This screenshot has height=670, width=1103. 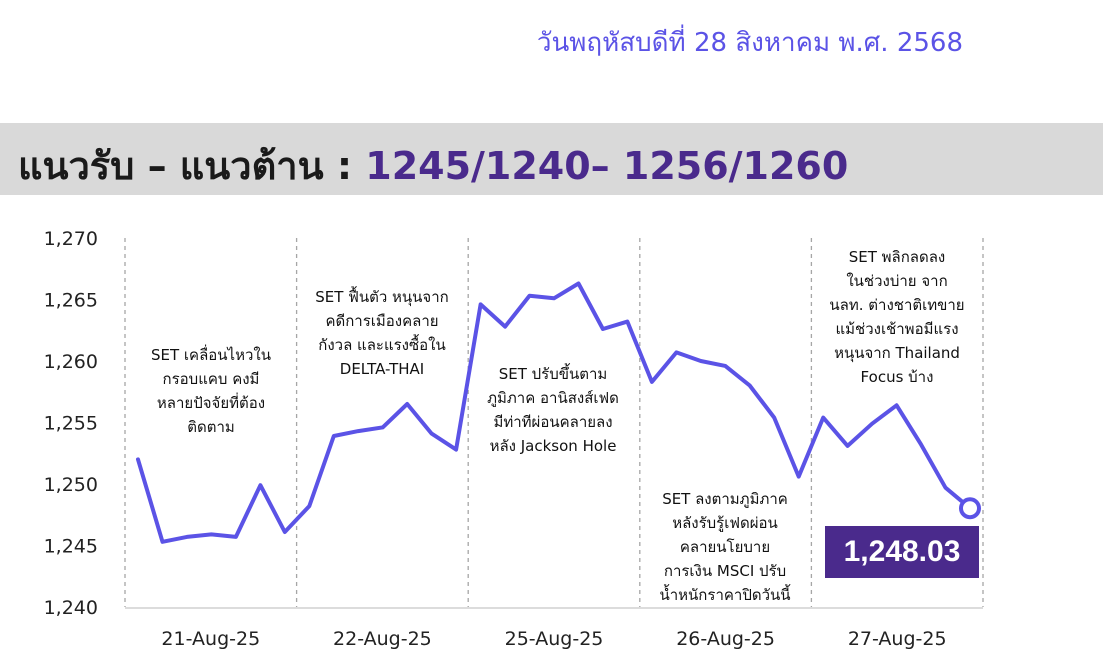 What do you see at coordinates (192, 166) in the screenshot?
I see `title-prefix: แนวรับ – แนวต้าน :` at bounding box center [192, 166].